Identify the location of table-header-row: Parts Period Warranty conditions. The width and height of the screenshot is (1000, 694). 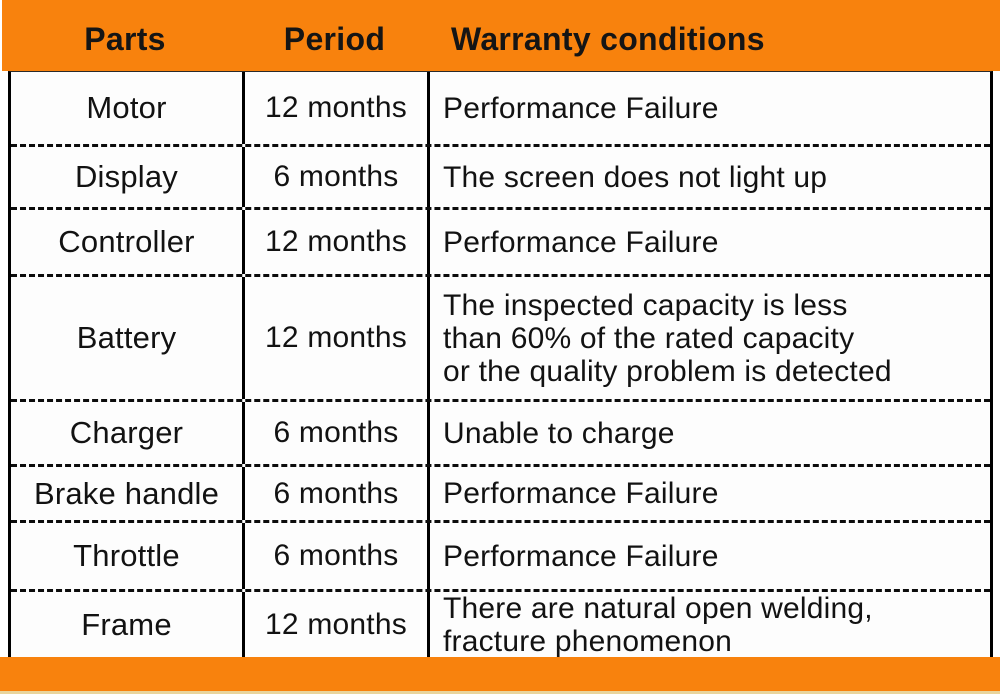
(504, 35).